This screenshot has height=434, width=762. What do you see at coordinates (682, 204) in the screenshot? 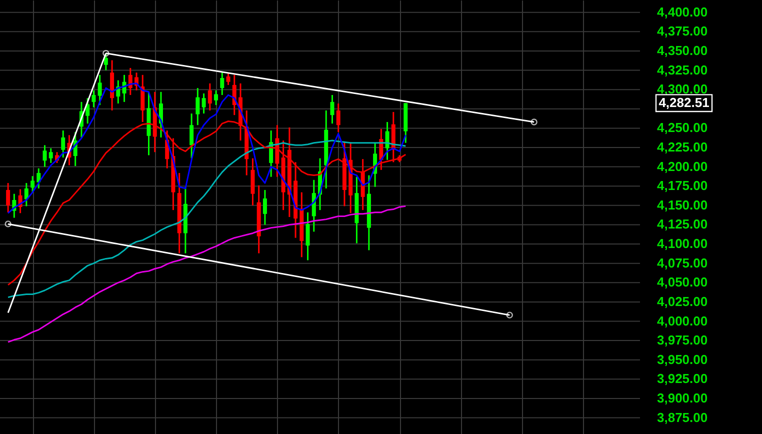
I see `y-tick-label: 4,150.00` at bounding box center [682, 204].